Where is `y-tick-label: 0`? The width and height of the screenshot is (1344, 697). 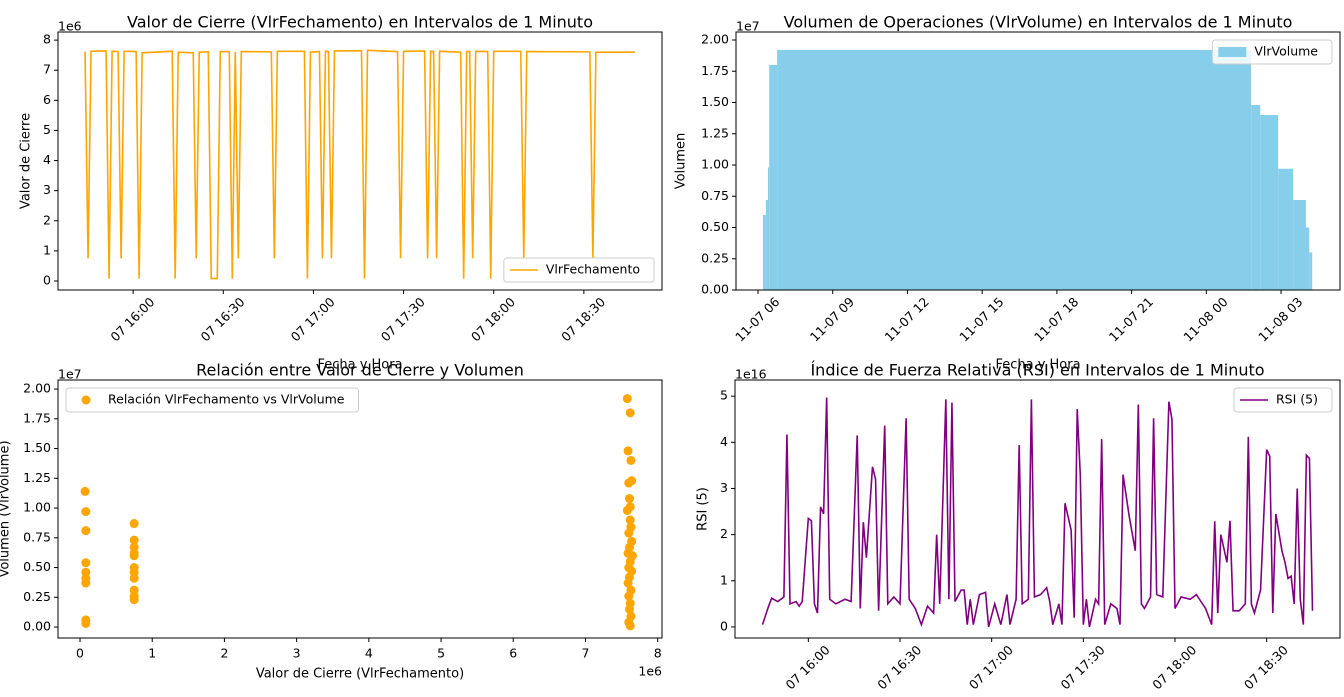 y-tick-label: 0 is located at coordinates (47, 279).